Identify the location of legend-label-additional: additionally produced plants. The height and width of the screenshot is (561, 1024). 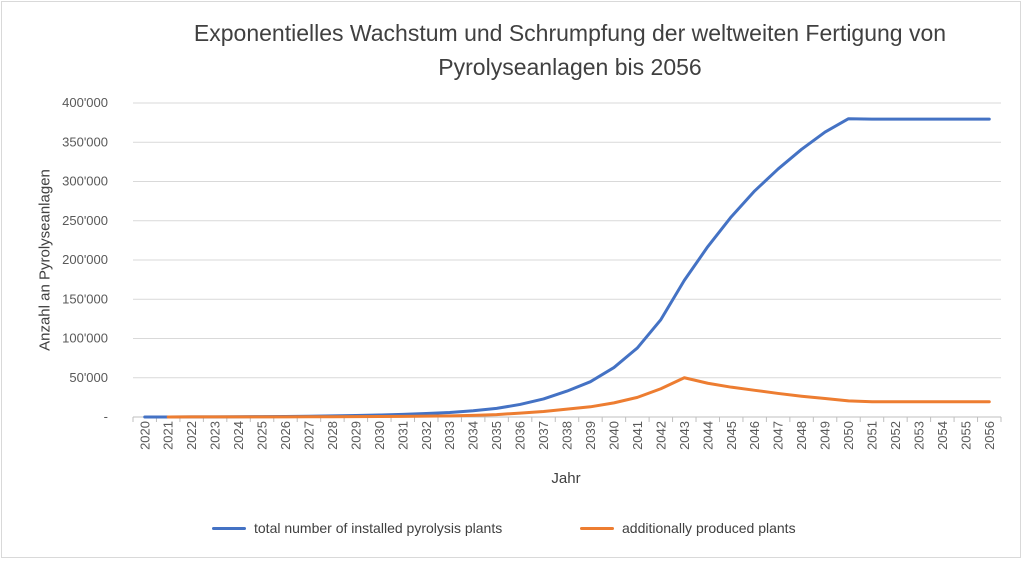
(709, 528).